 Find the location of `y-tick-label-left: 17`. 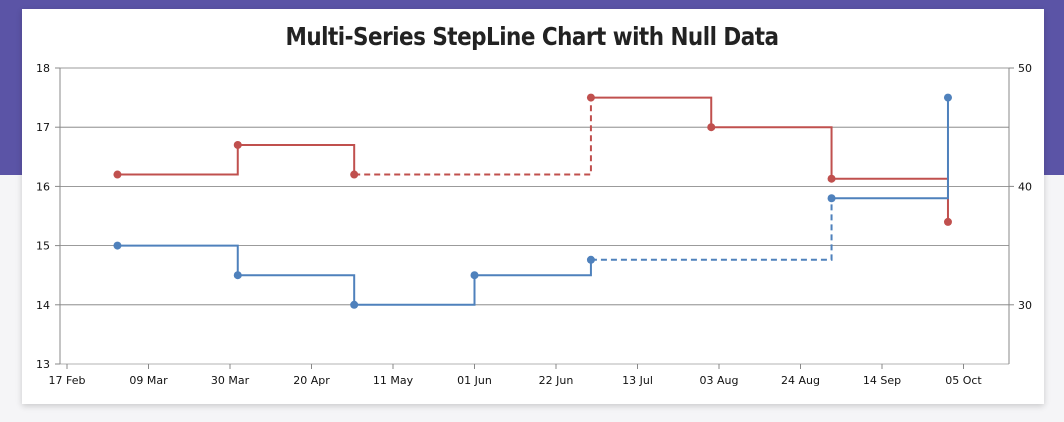

y-tick-label-left: 17 is located at coordinates (43, 127).